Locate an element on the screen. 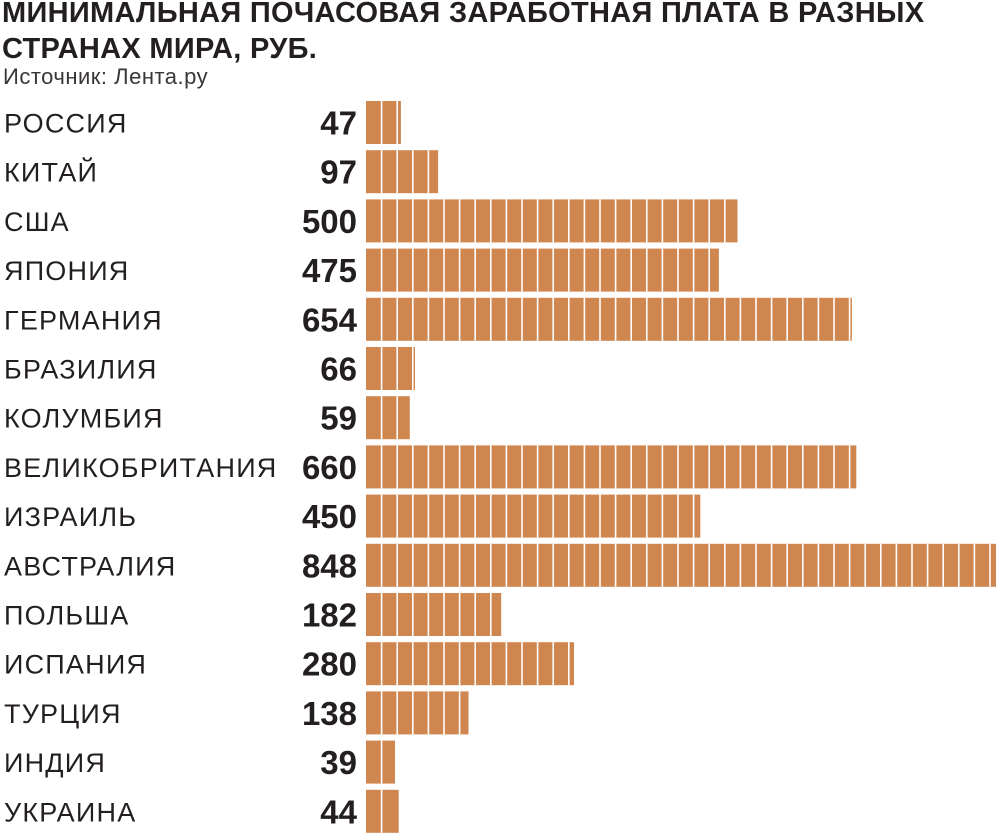  bar-row: ИЗРАИЛЬ 450 is located at coordinates (352, 516).